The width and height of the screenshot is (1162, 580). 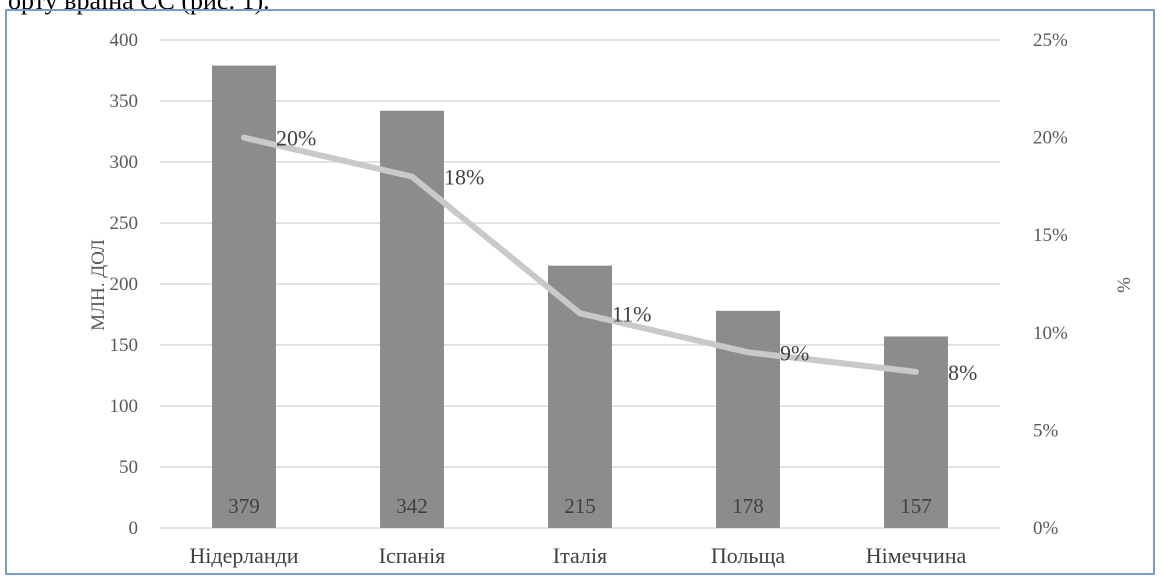 I want to click on left-tick-label: 100, so click(x=124, y=406).